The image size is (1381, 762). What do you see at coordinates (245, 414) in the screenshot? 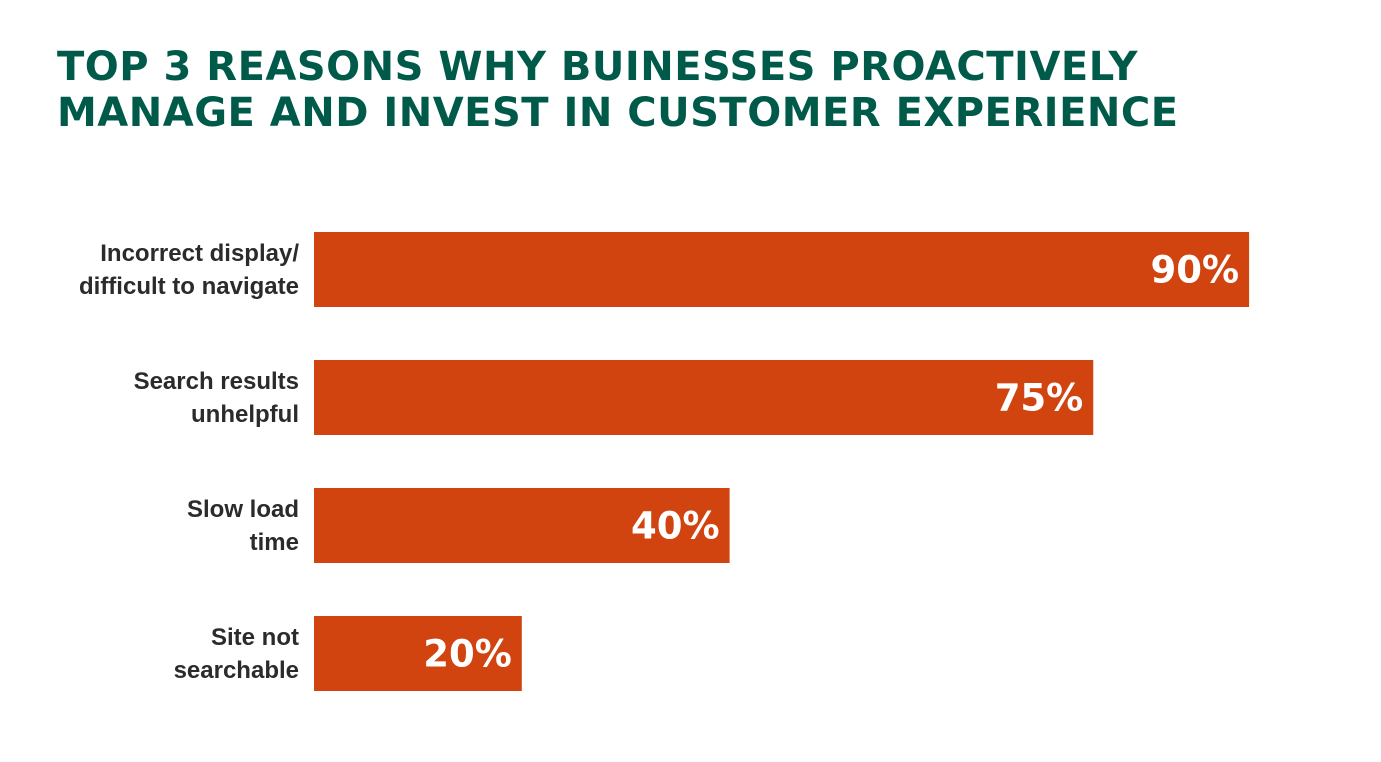
I see `category-label-2-line-2: unhelpful` at bounding box center [245, 414].